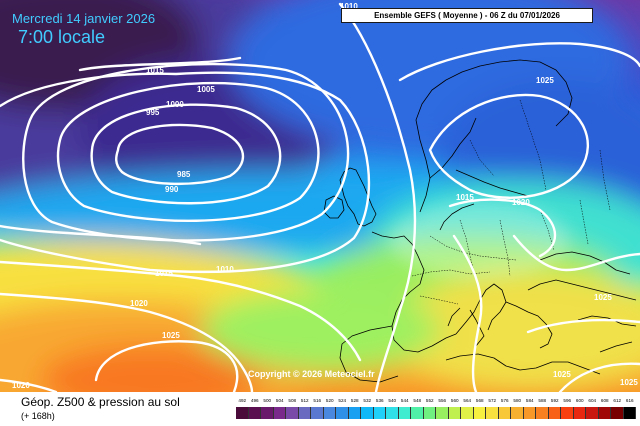  Describe the element at coordinates (379, 400) in the screenshot. I see `scale-tick-label: 536` at that location.